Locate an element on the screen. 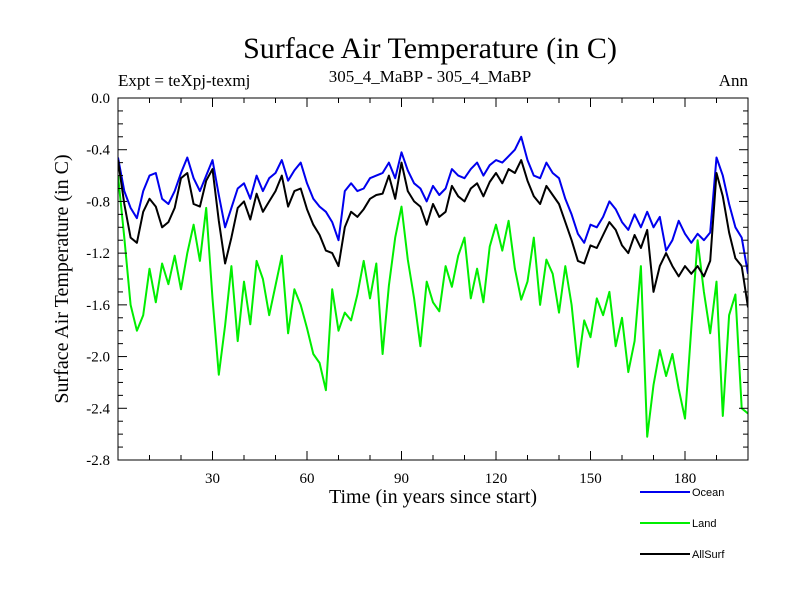 This screenshot has height=600, width=800. x-axis-label: Time (in years since start) is located at coordinates (433, 497).